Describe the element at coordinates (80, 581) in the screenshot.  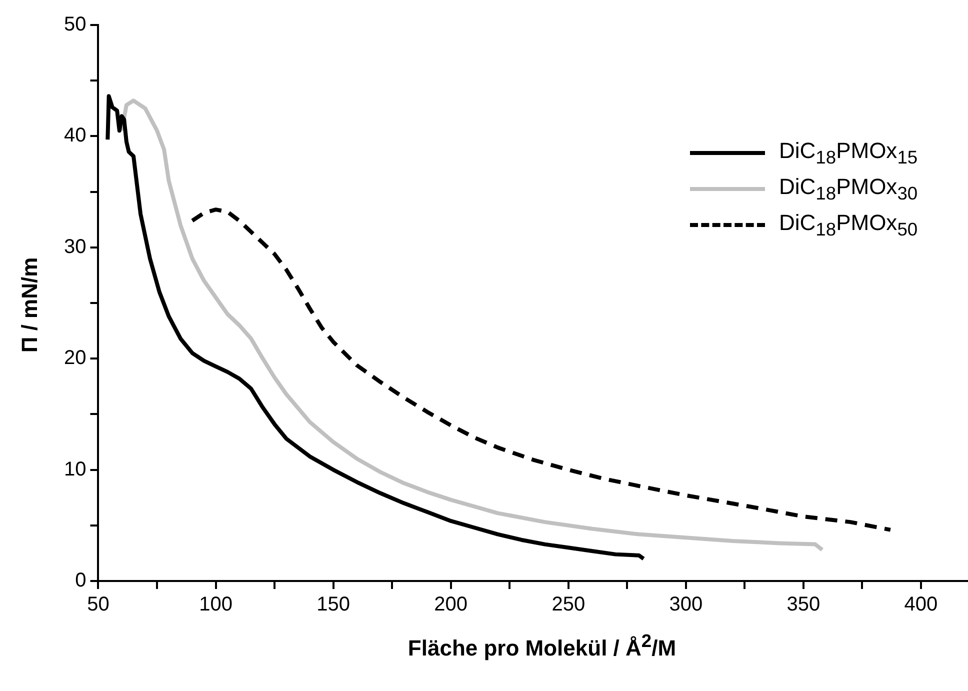
I see `y-tick-label: 0` at that location.